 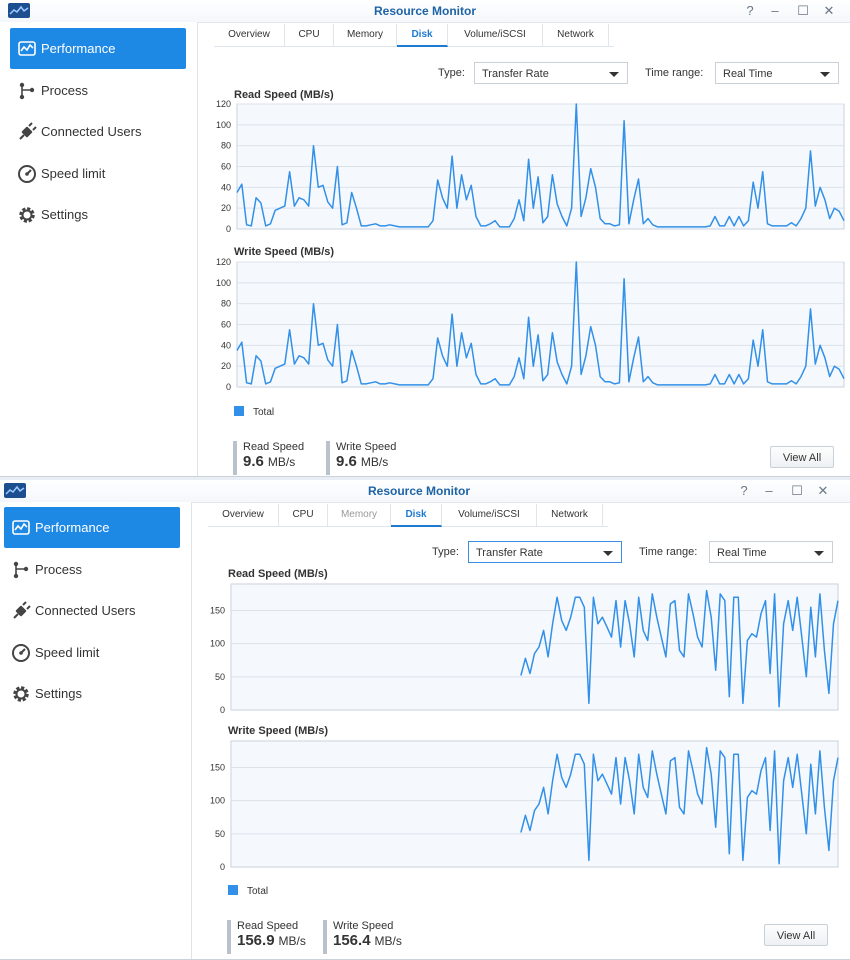 What do you see at coordinates (28, 131) in the screenshot?
I see `plug-icon` at bounding box center [28, 131].